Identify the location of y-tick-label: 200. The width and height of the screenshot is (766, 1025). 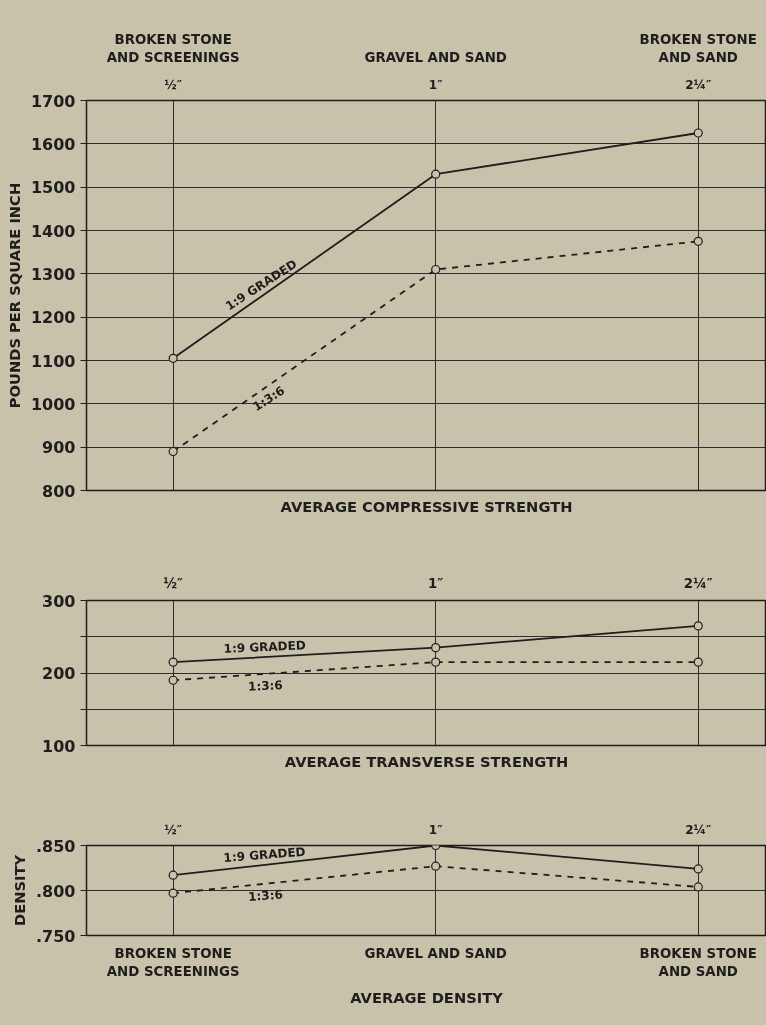
(59, 673).